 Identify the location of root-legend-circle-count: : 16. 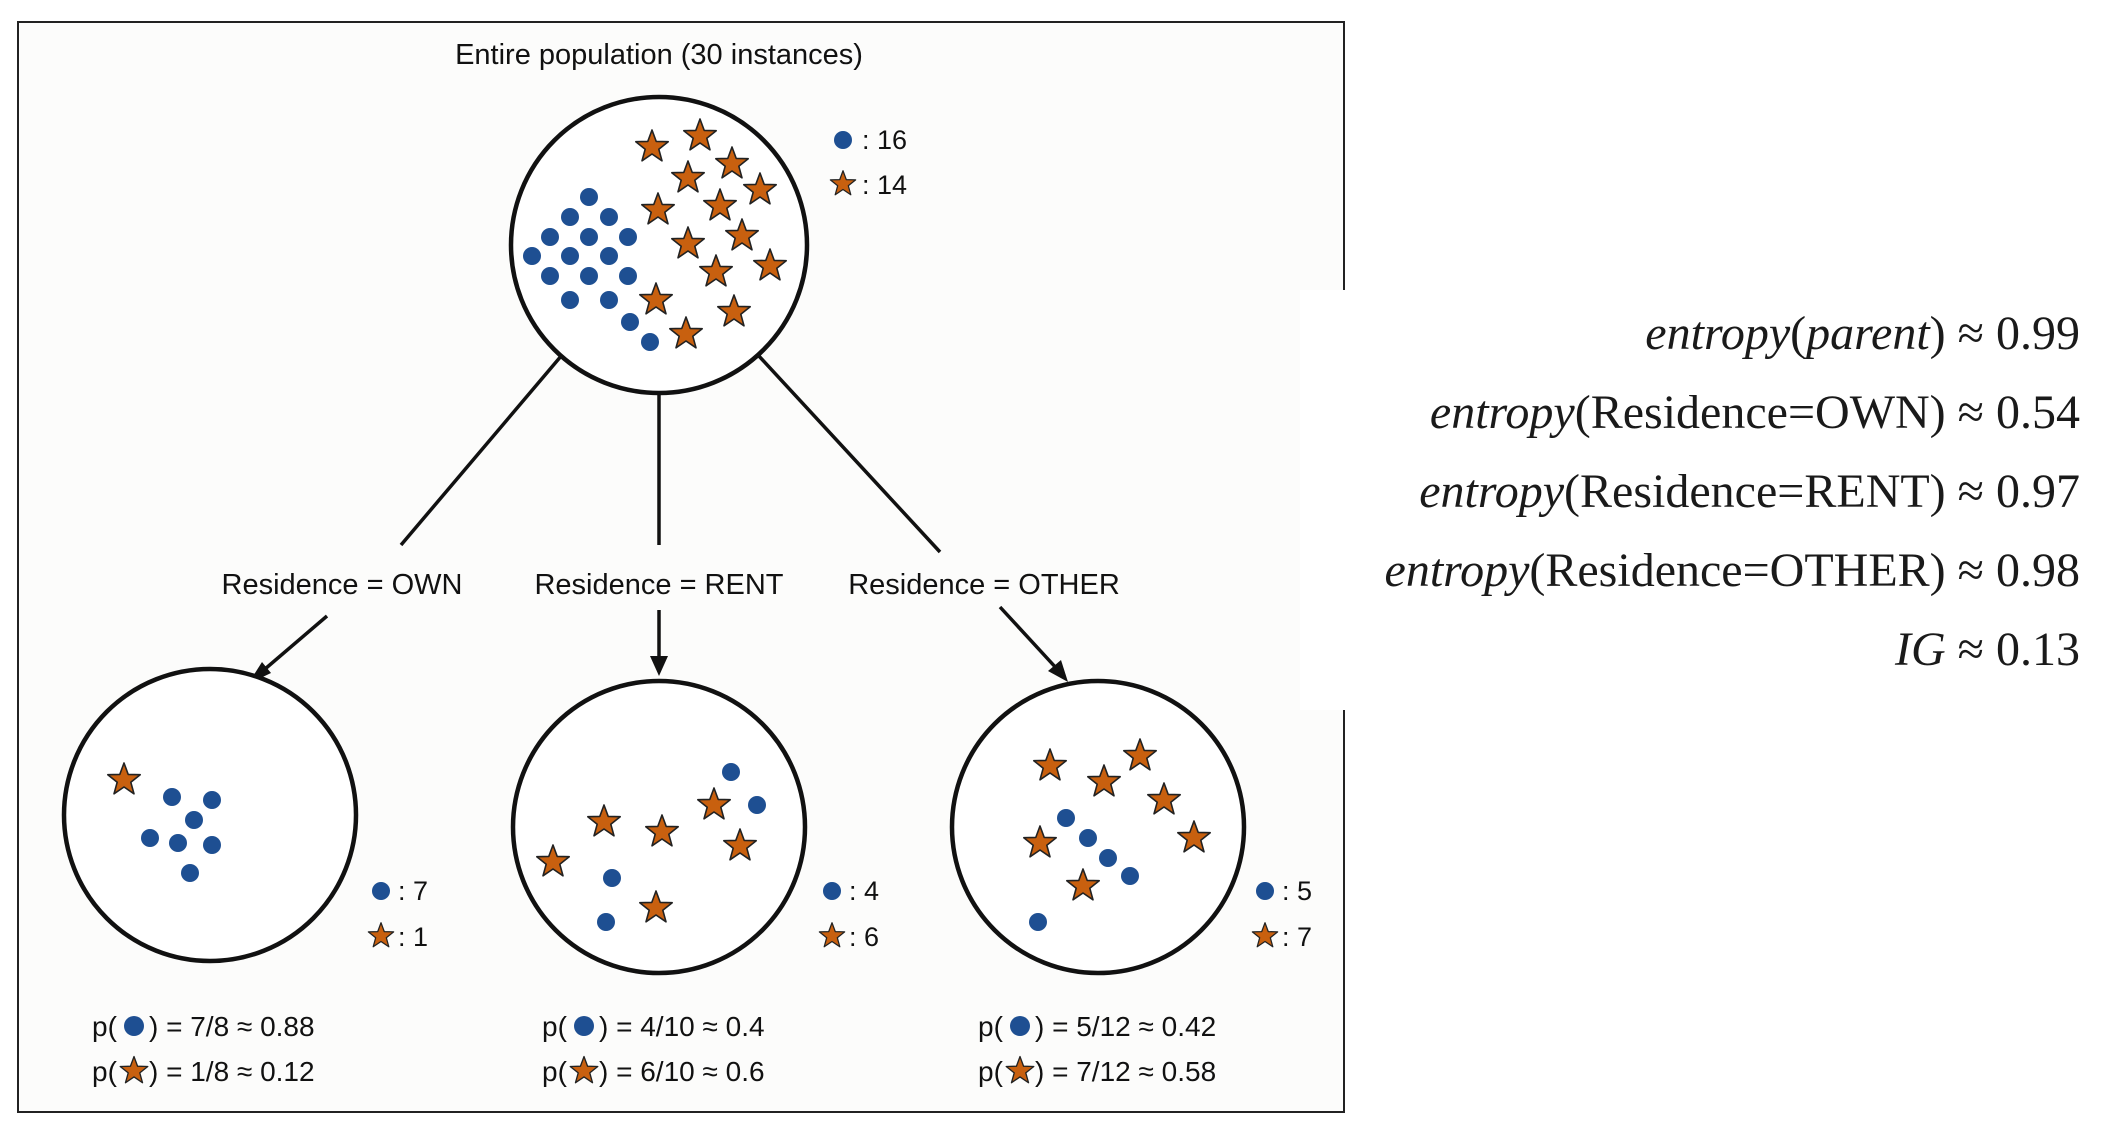
(884, 140).